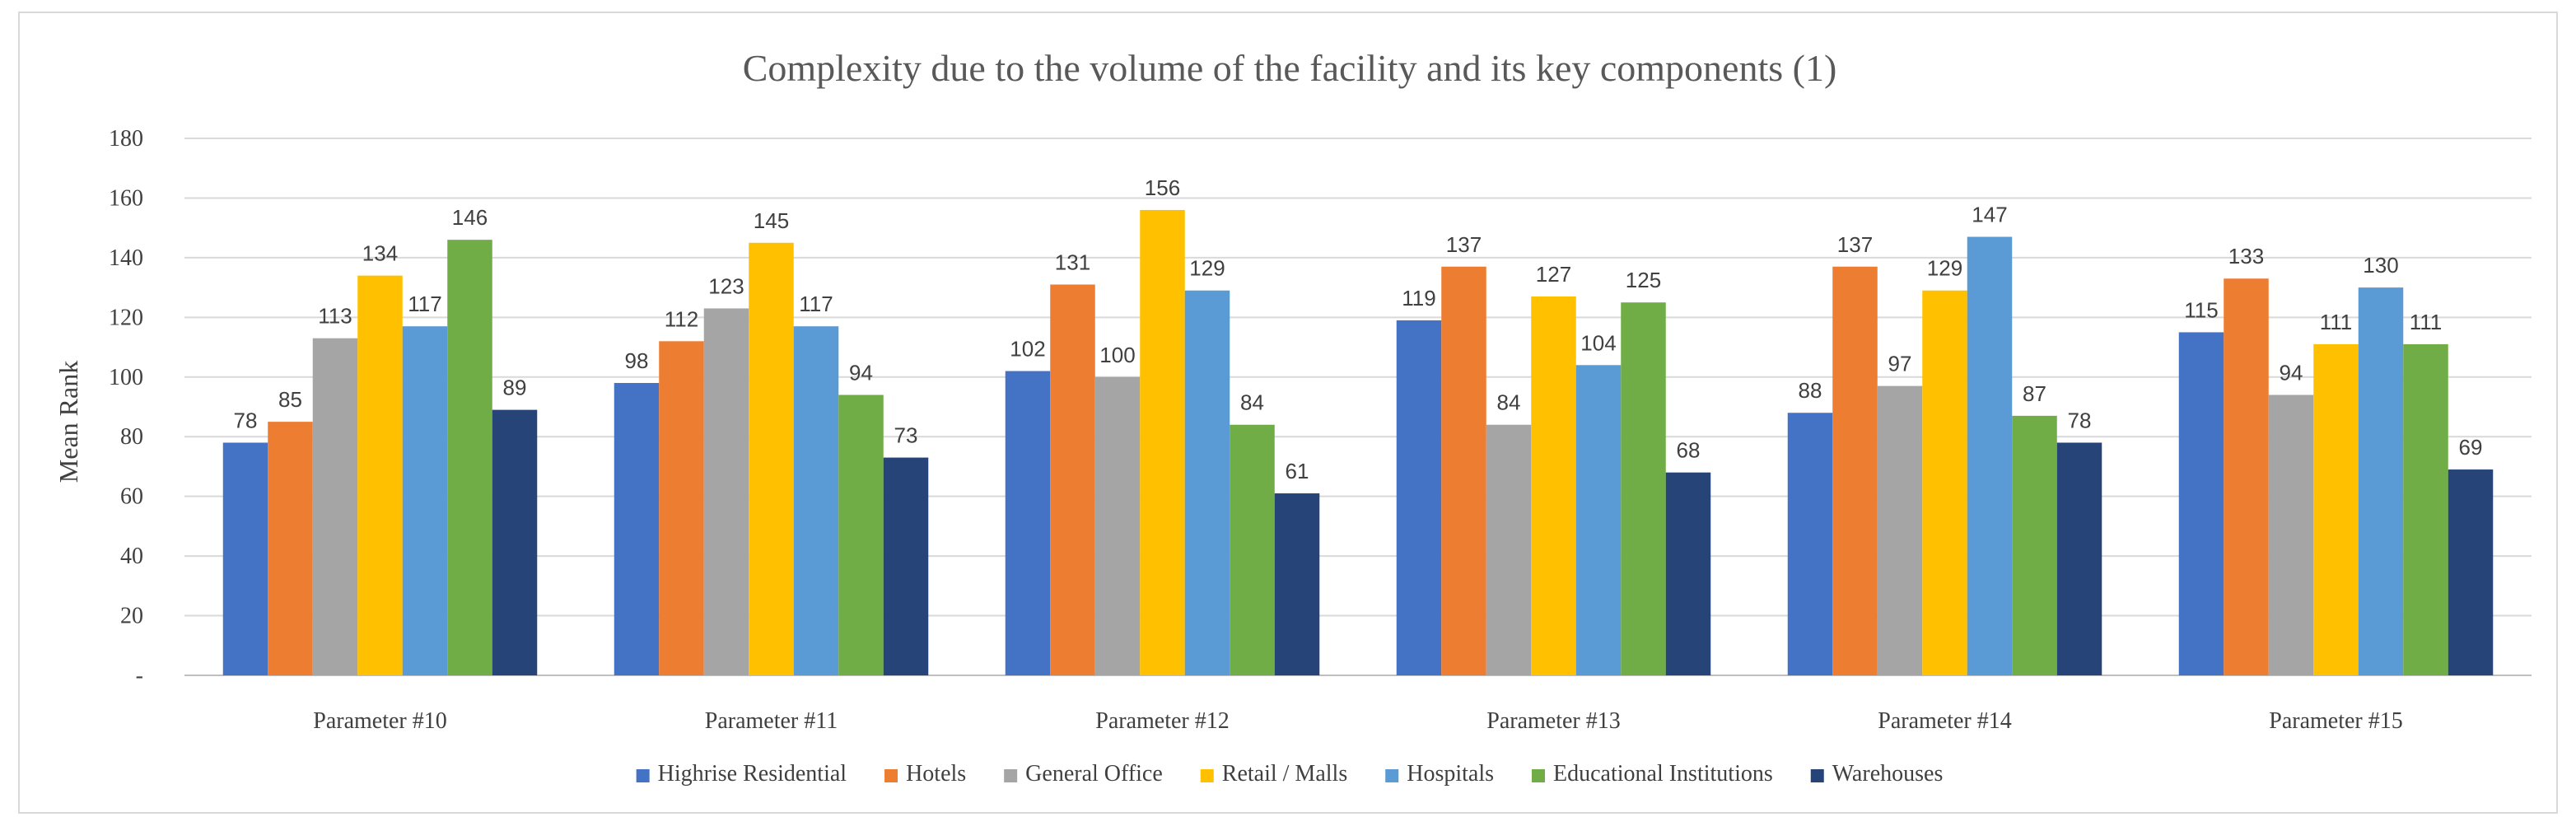  I want to click on data-label: 119, so click(1418, 298).